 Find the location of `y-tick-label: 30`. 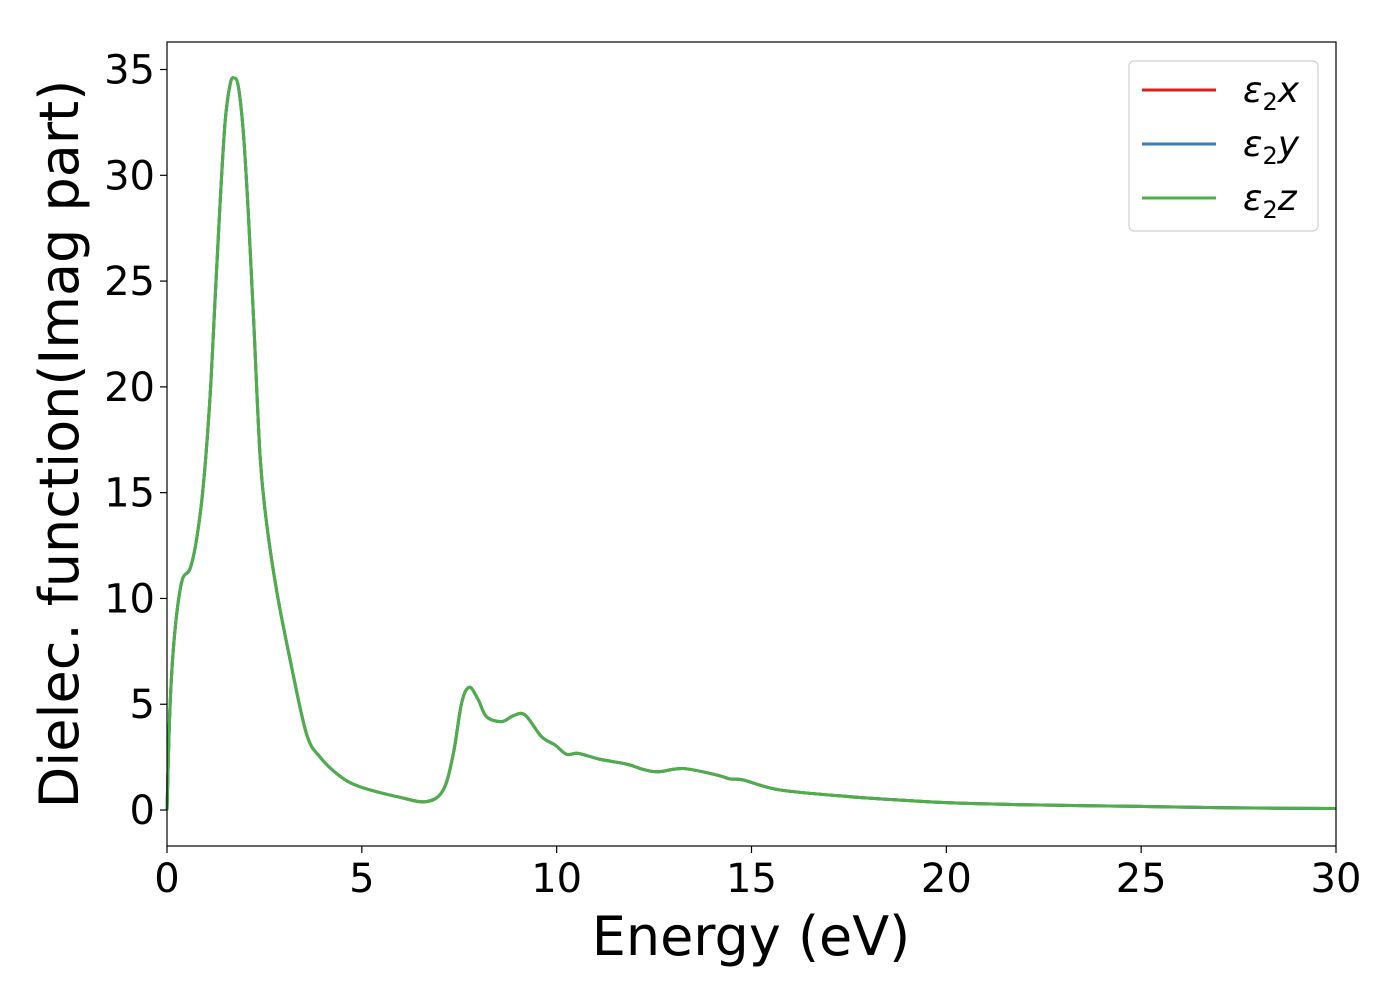

y-tick-label: 30 is located at coordinates (129, 176).